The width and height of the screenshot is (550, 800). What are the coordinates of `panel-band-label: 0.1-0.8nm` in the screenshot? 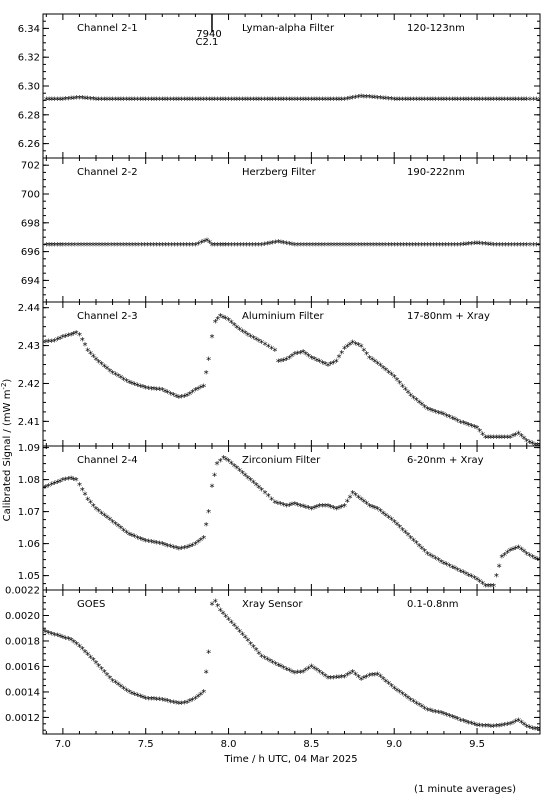 It's located at (433, 604).